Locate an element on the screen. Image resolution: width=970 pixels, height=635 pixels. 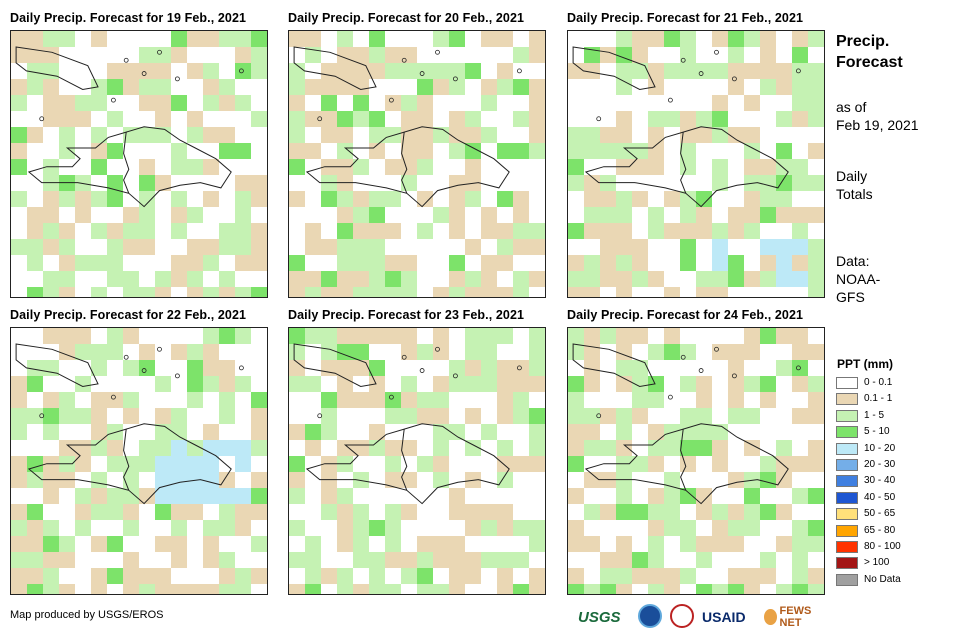
daily-totals-text: Daily Totals is located at coordinates (854, 185).